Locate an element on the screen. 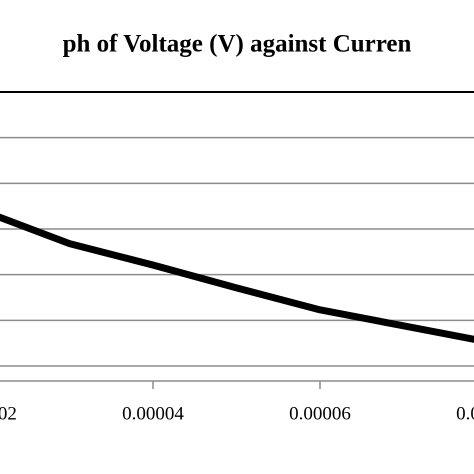  chart-title: ph of Voltage (V) against Curren is located at coordinates (237, 44).